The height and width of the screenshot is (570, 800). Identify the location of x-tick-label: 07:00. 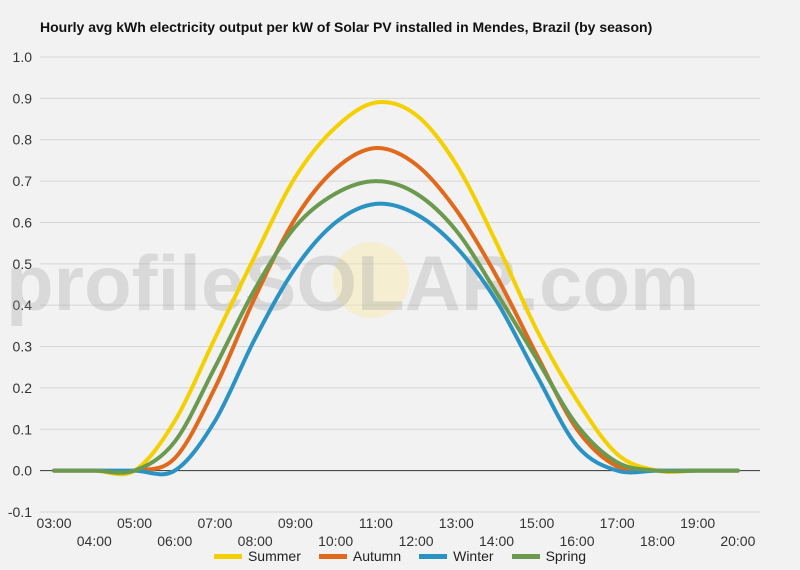
(214, 523).